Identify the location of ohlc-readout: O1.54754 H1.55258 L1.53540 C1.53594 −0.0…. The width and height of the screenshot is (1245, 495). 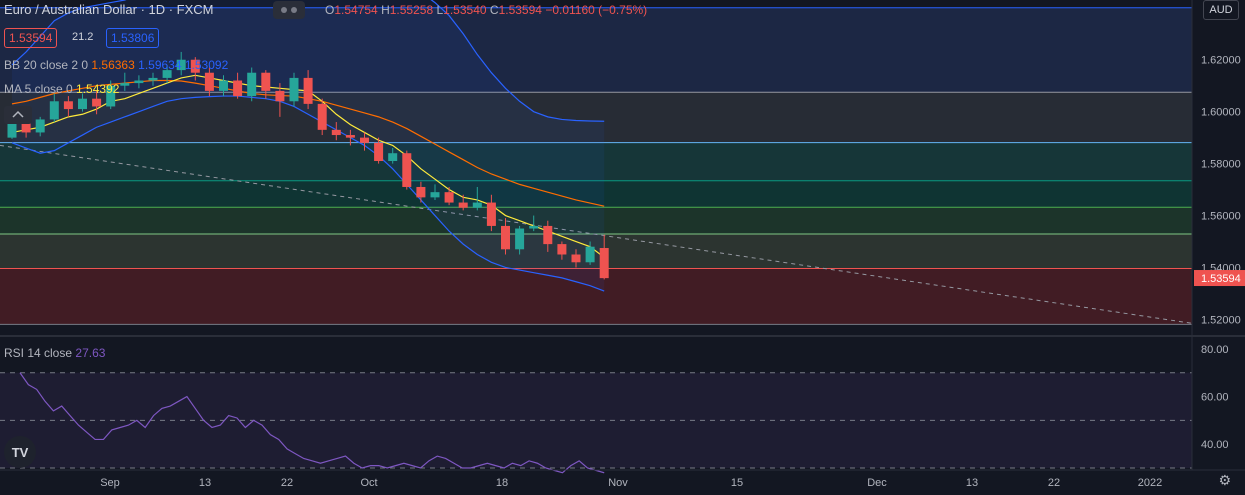
(486, 10).